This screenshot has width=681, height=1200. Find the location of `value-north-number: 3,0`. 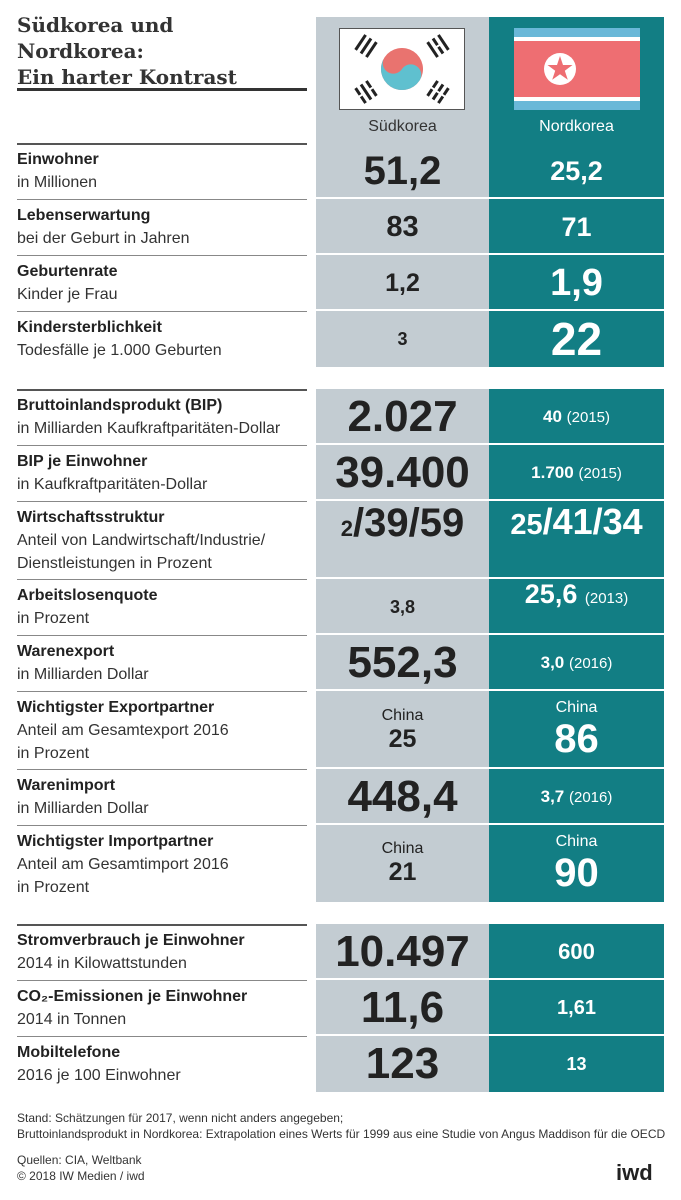

value-north-number: 3,0 is located at coordinates (552, 662).